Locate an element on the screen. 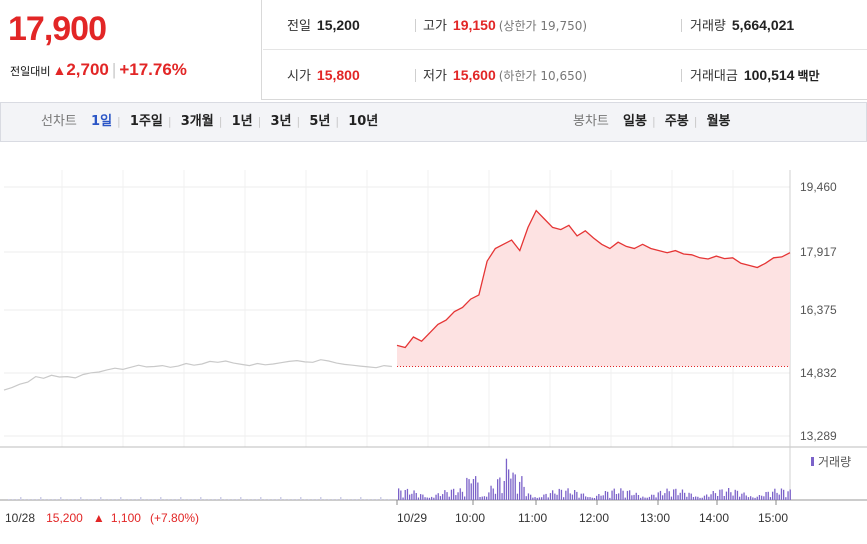  high-value: 19,150 is located at coordinates (474, 25).